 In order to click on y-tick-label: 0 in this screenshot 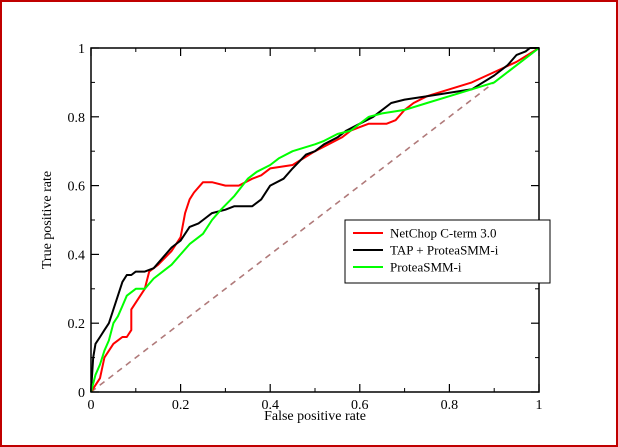, I will do `click(81, 393)`.